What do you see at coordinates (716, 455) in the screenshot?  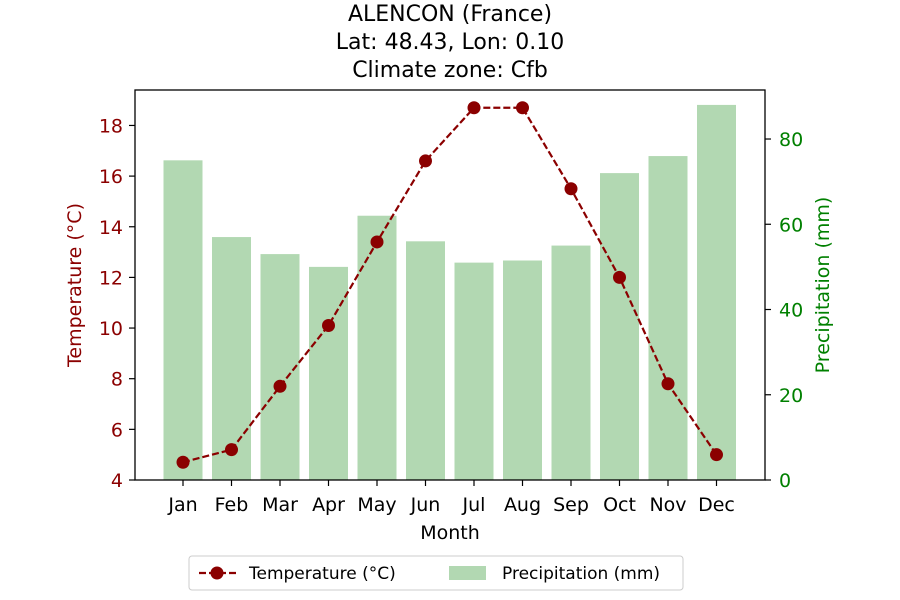 I see `temperature-point-dec` at bounding box center [716, 455].